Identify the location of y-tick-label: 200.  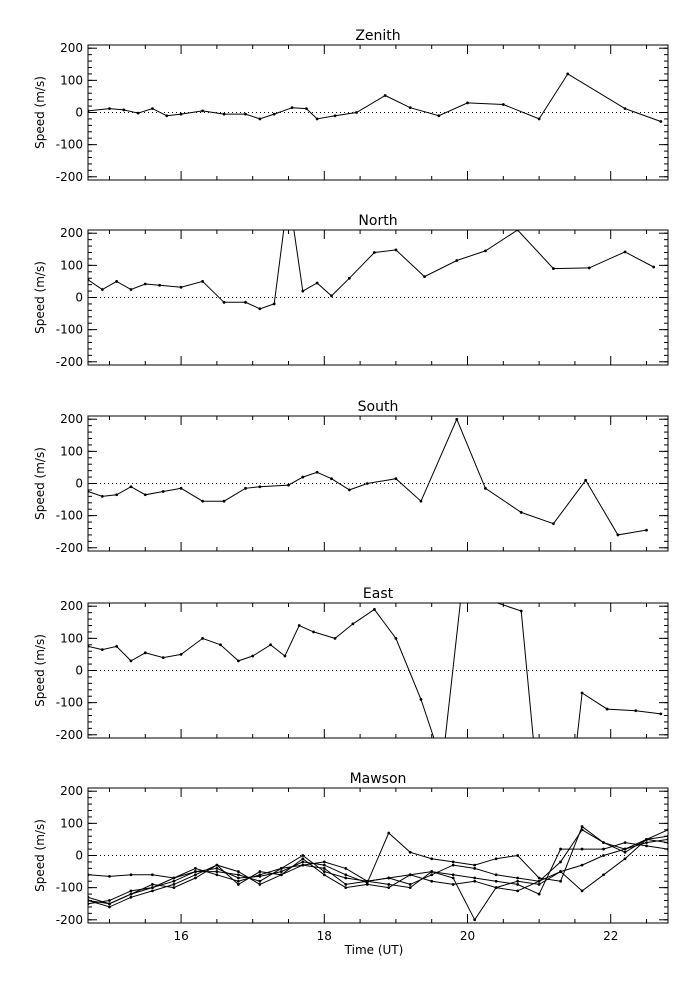
(71, 606).